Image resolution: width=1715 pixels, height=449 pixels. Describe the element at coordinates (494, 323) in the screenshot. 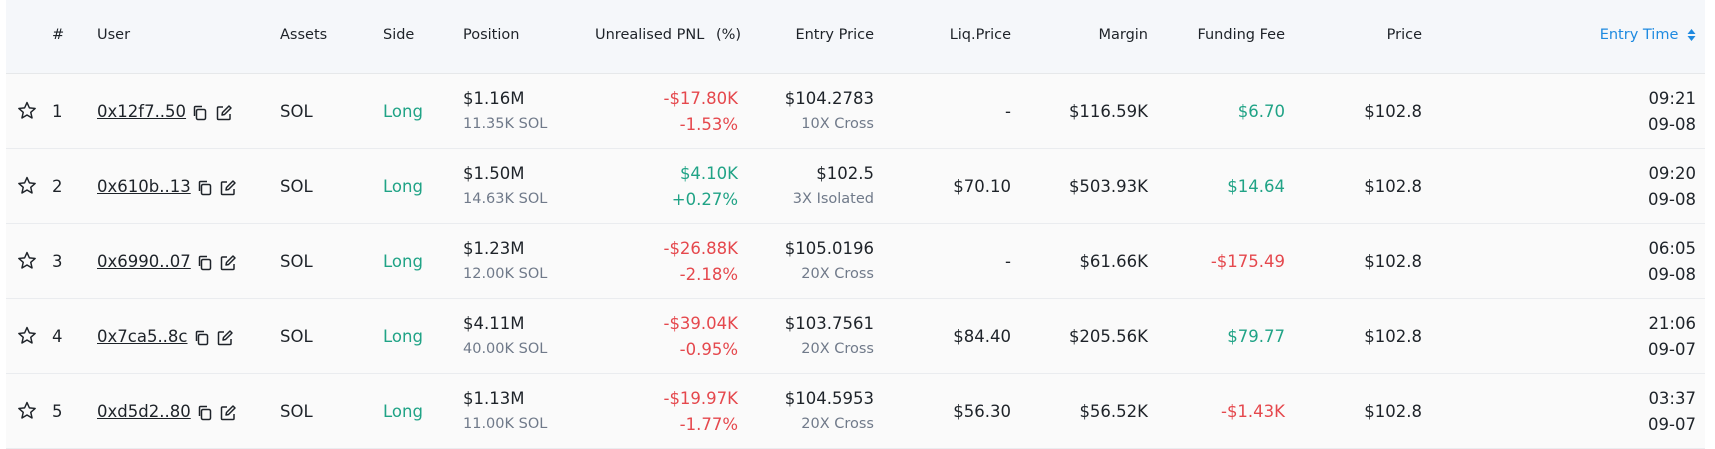

I see `position-value: $4.11M` at that location.